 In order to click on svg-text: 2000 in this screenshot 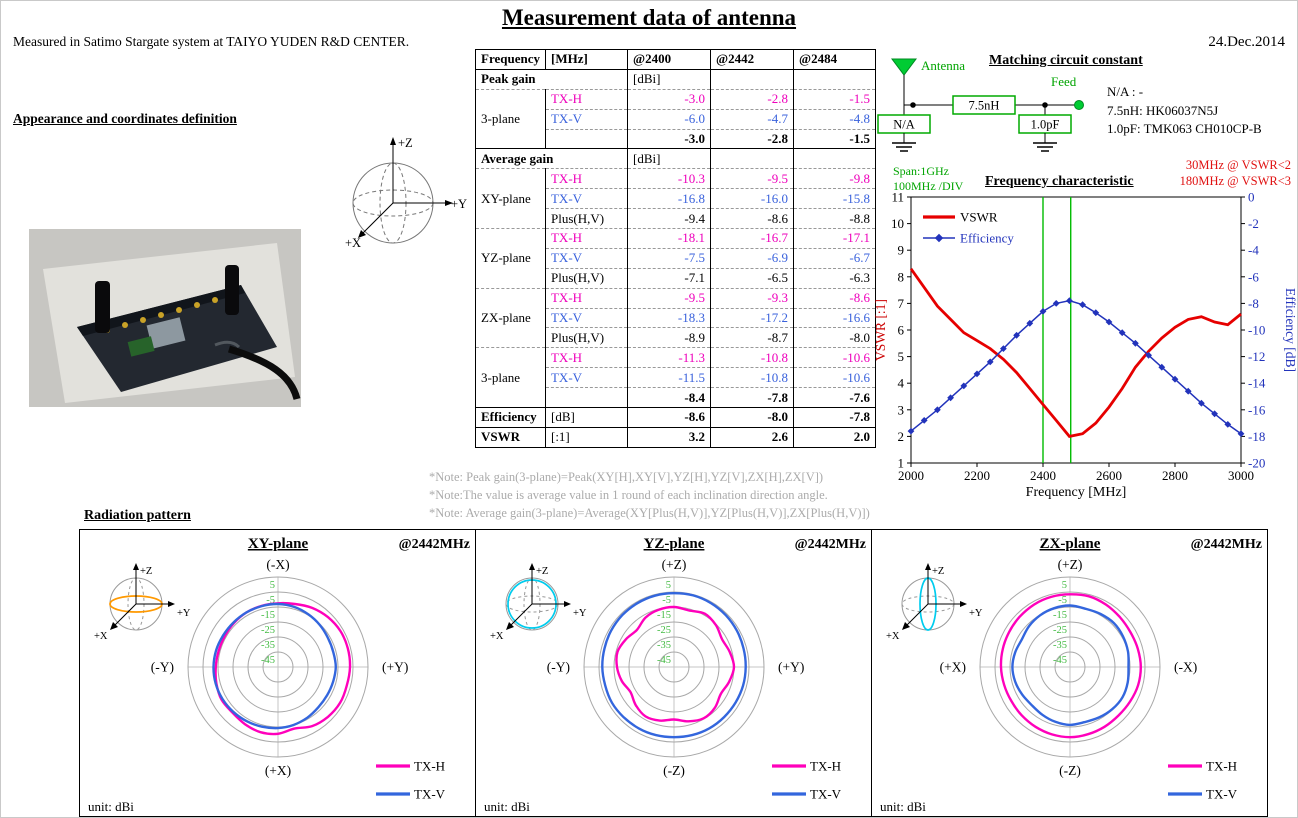, I will do `click(911, 475)`.